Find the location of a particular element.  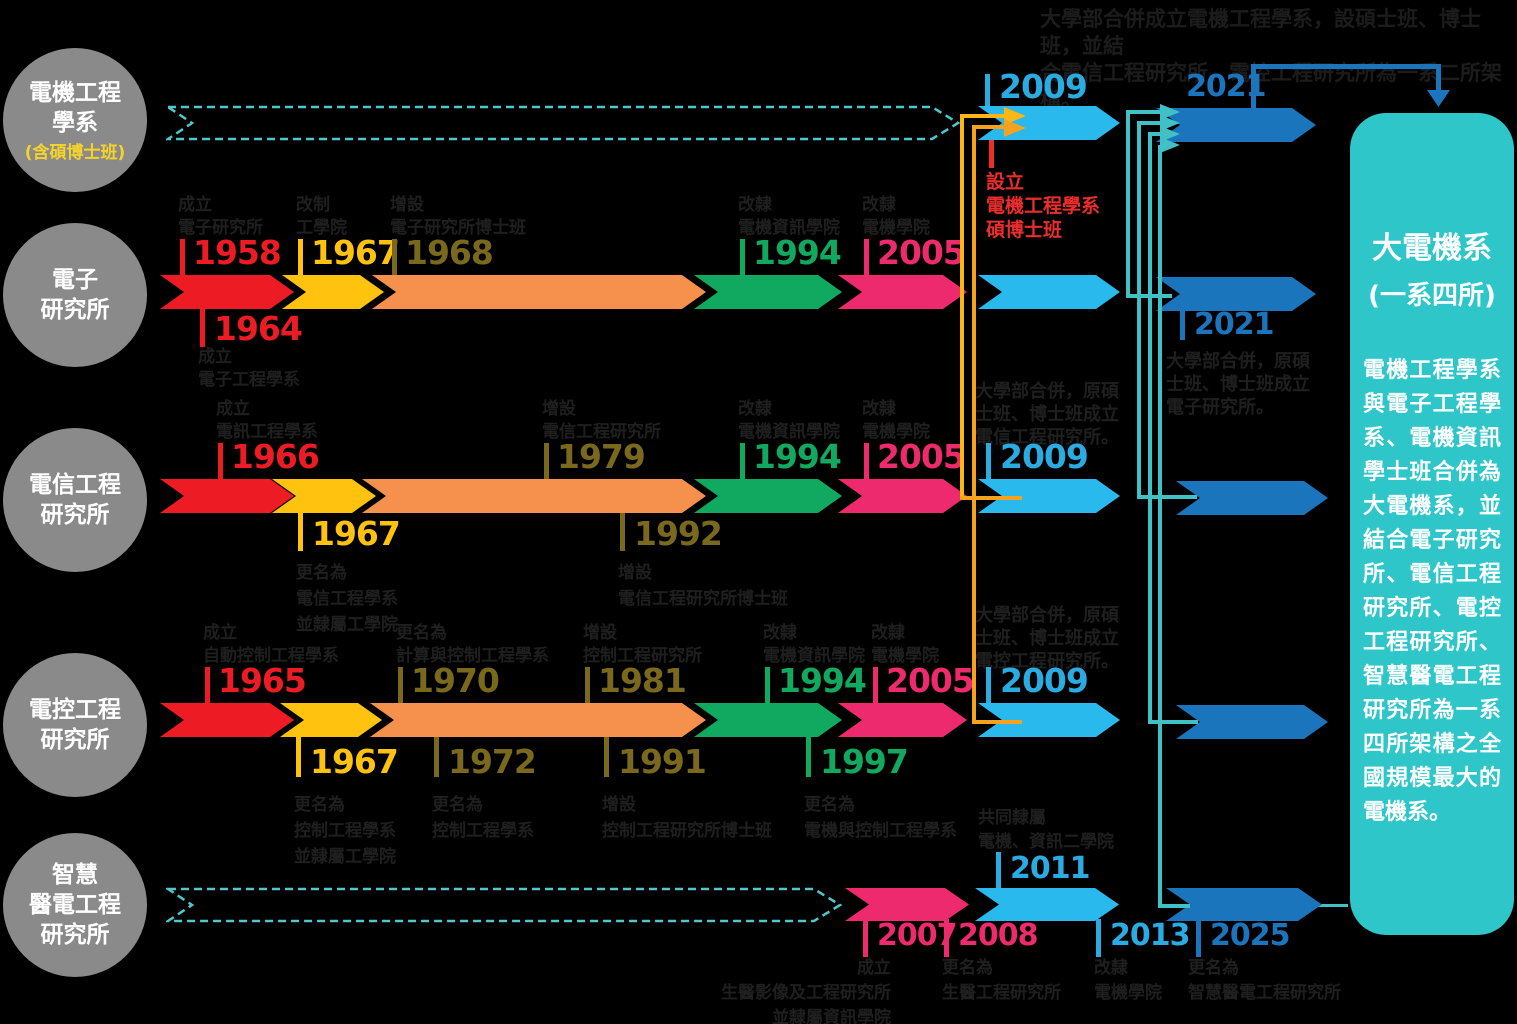

row2-1964-year: 1964 is located at coordinates (258, 328).